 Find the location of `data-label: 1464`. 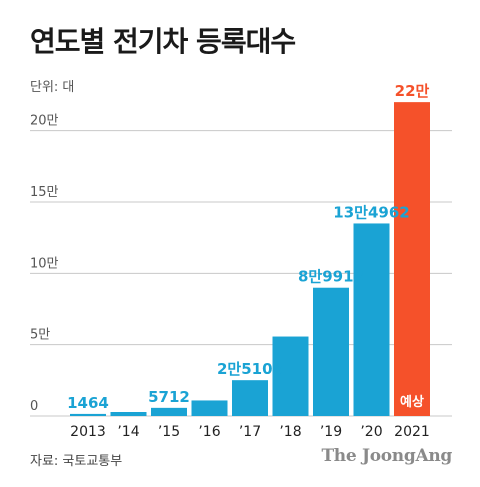

data-label: 1464 is located at coordinates (88, 403).